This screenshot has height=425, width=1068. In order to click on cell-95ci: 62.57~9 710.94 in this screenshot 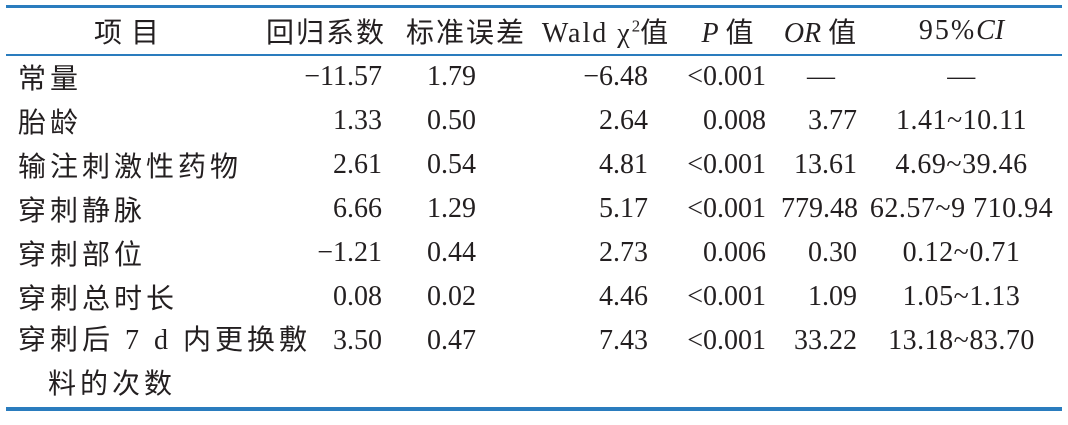, I will do `click(961, 208)`.